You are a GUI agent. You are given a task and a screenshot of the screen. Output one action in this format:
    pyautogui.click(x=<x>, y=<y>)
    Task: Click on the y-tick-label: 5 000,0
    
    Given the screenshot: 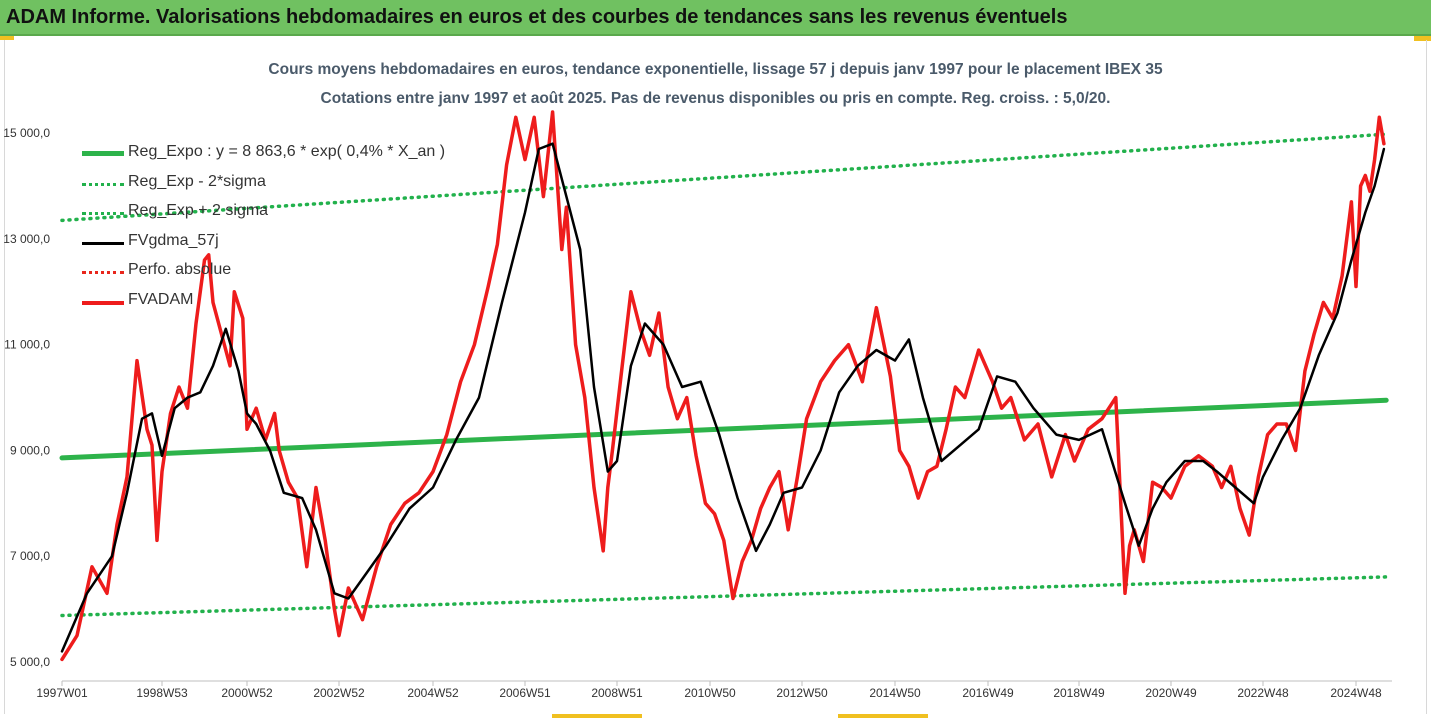 What is the action you would take?
    pyautogui.click(x=30, y=662)
    